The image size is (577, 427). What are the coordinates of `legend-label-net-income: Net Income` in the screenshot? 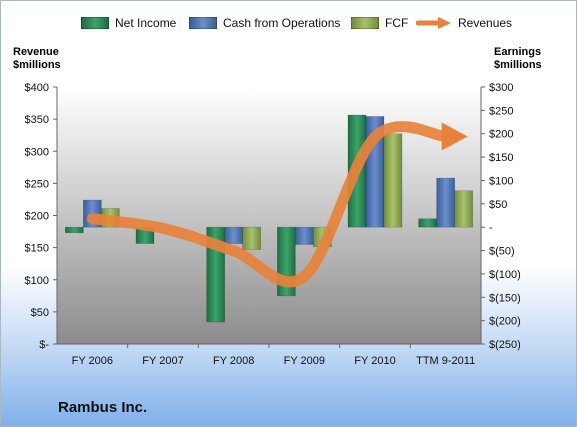 It's located at (146, 23).